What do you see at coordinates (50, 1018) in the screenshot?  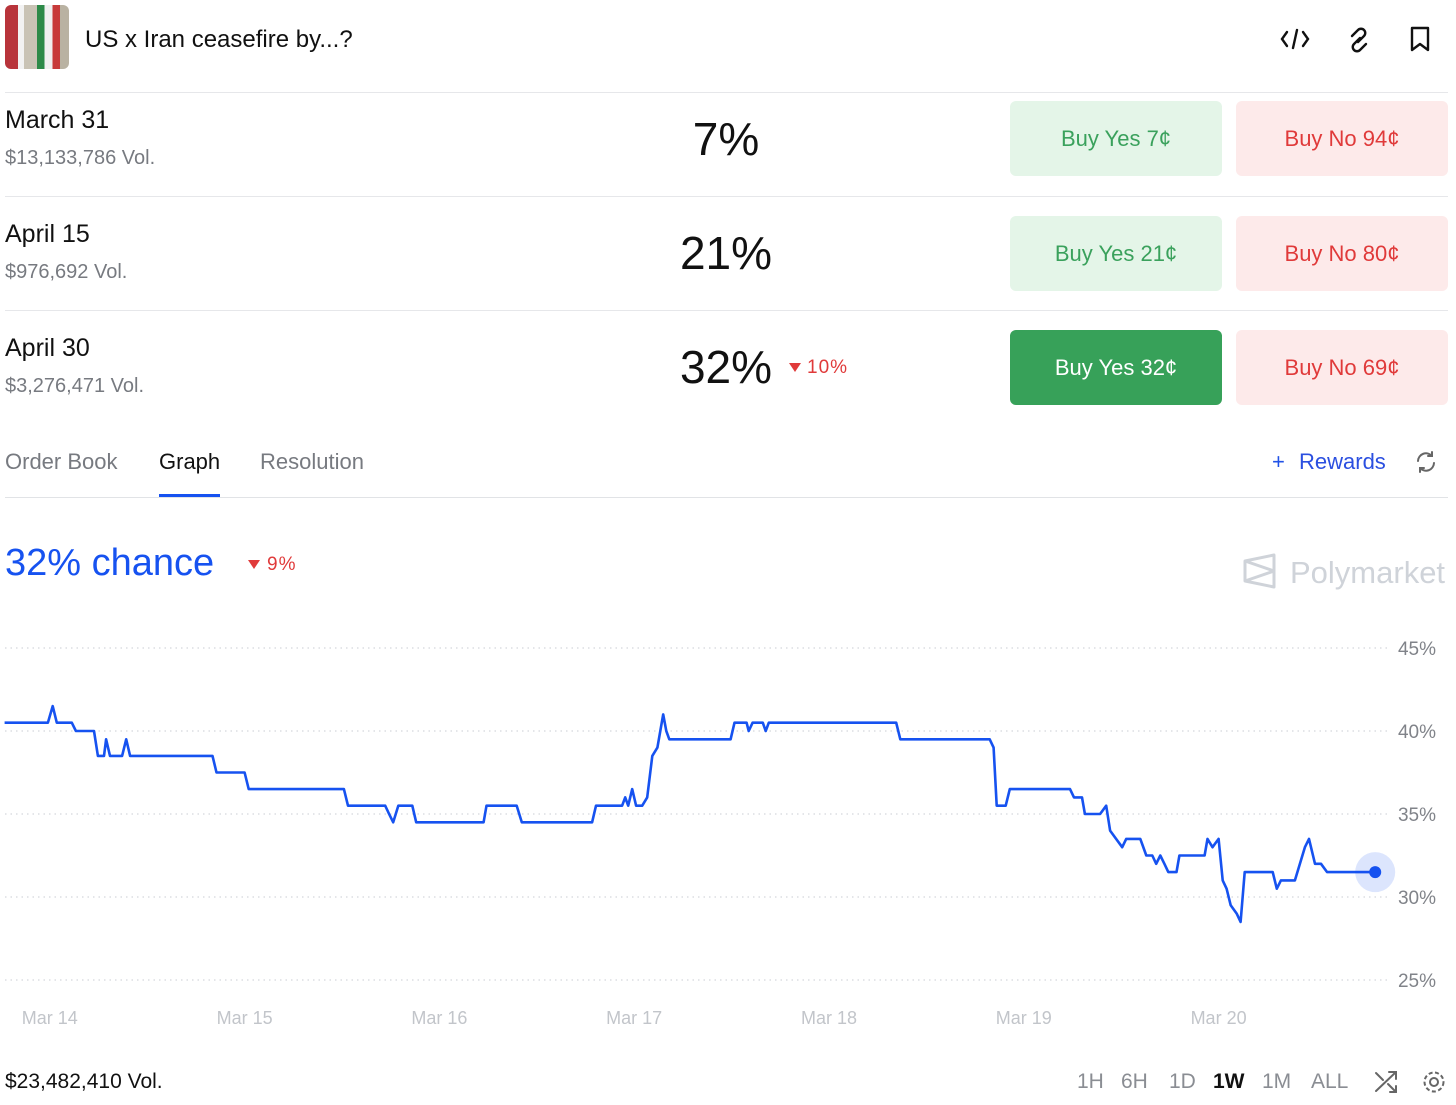 I see `x-tick-label: Mar 14` at bounding box center [50, 1018].